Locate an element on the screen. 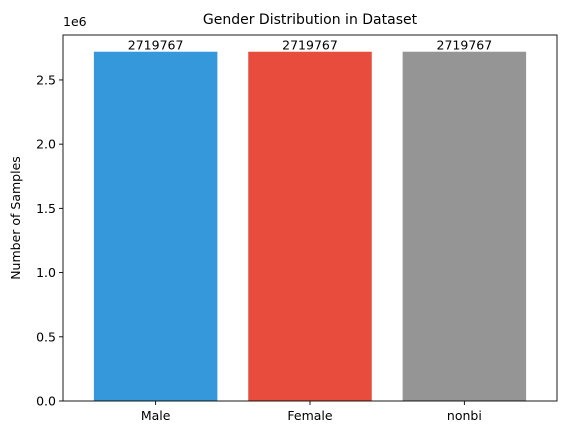  y-tick-label: 1.0 is located at coordinates (46, 272).